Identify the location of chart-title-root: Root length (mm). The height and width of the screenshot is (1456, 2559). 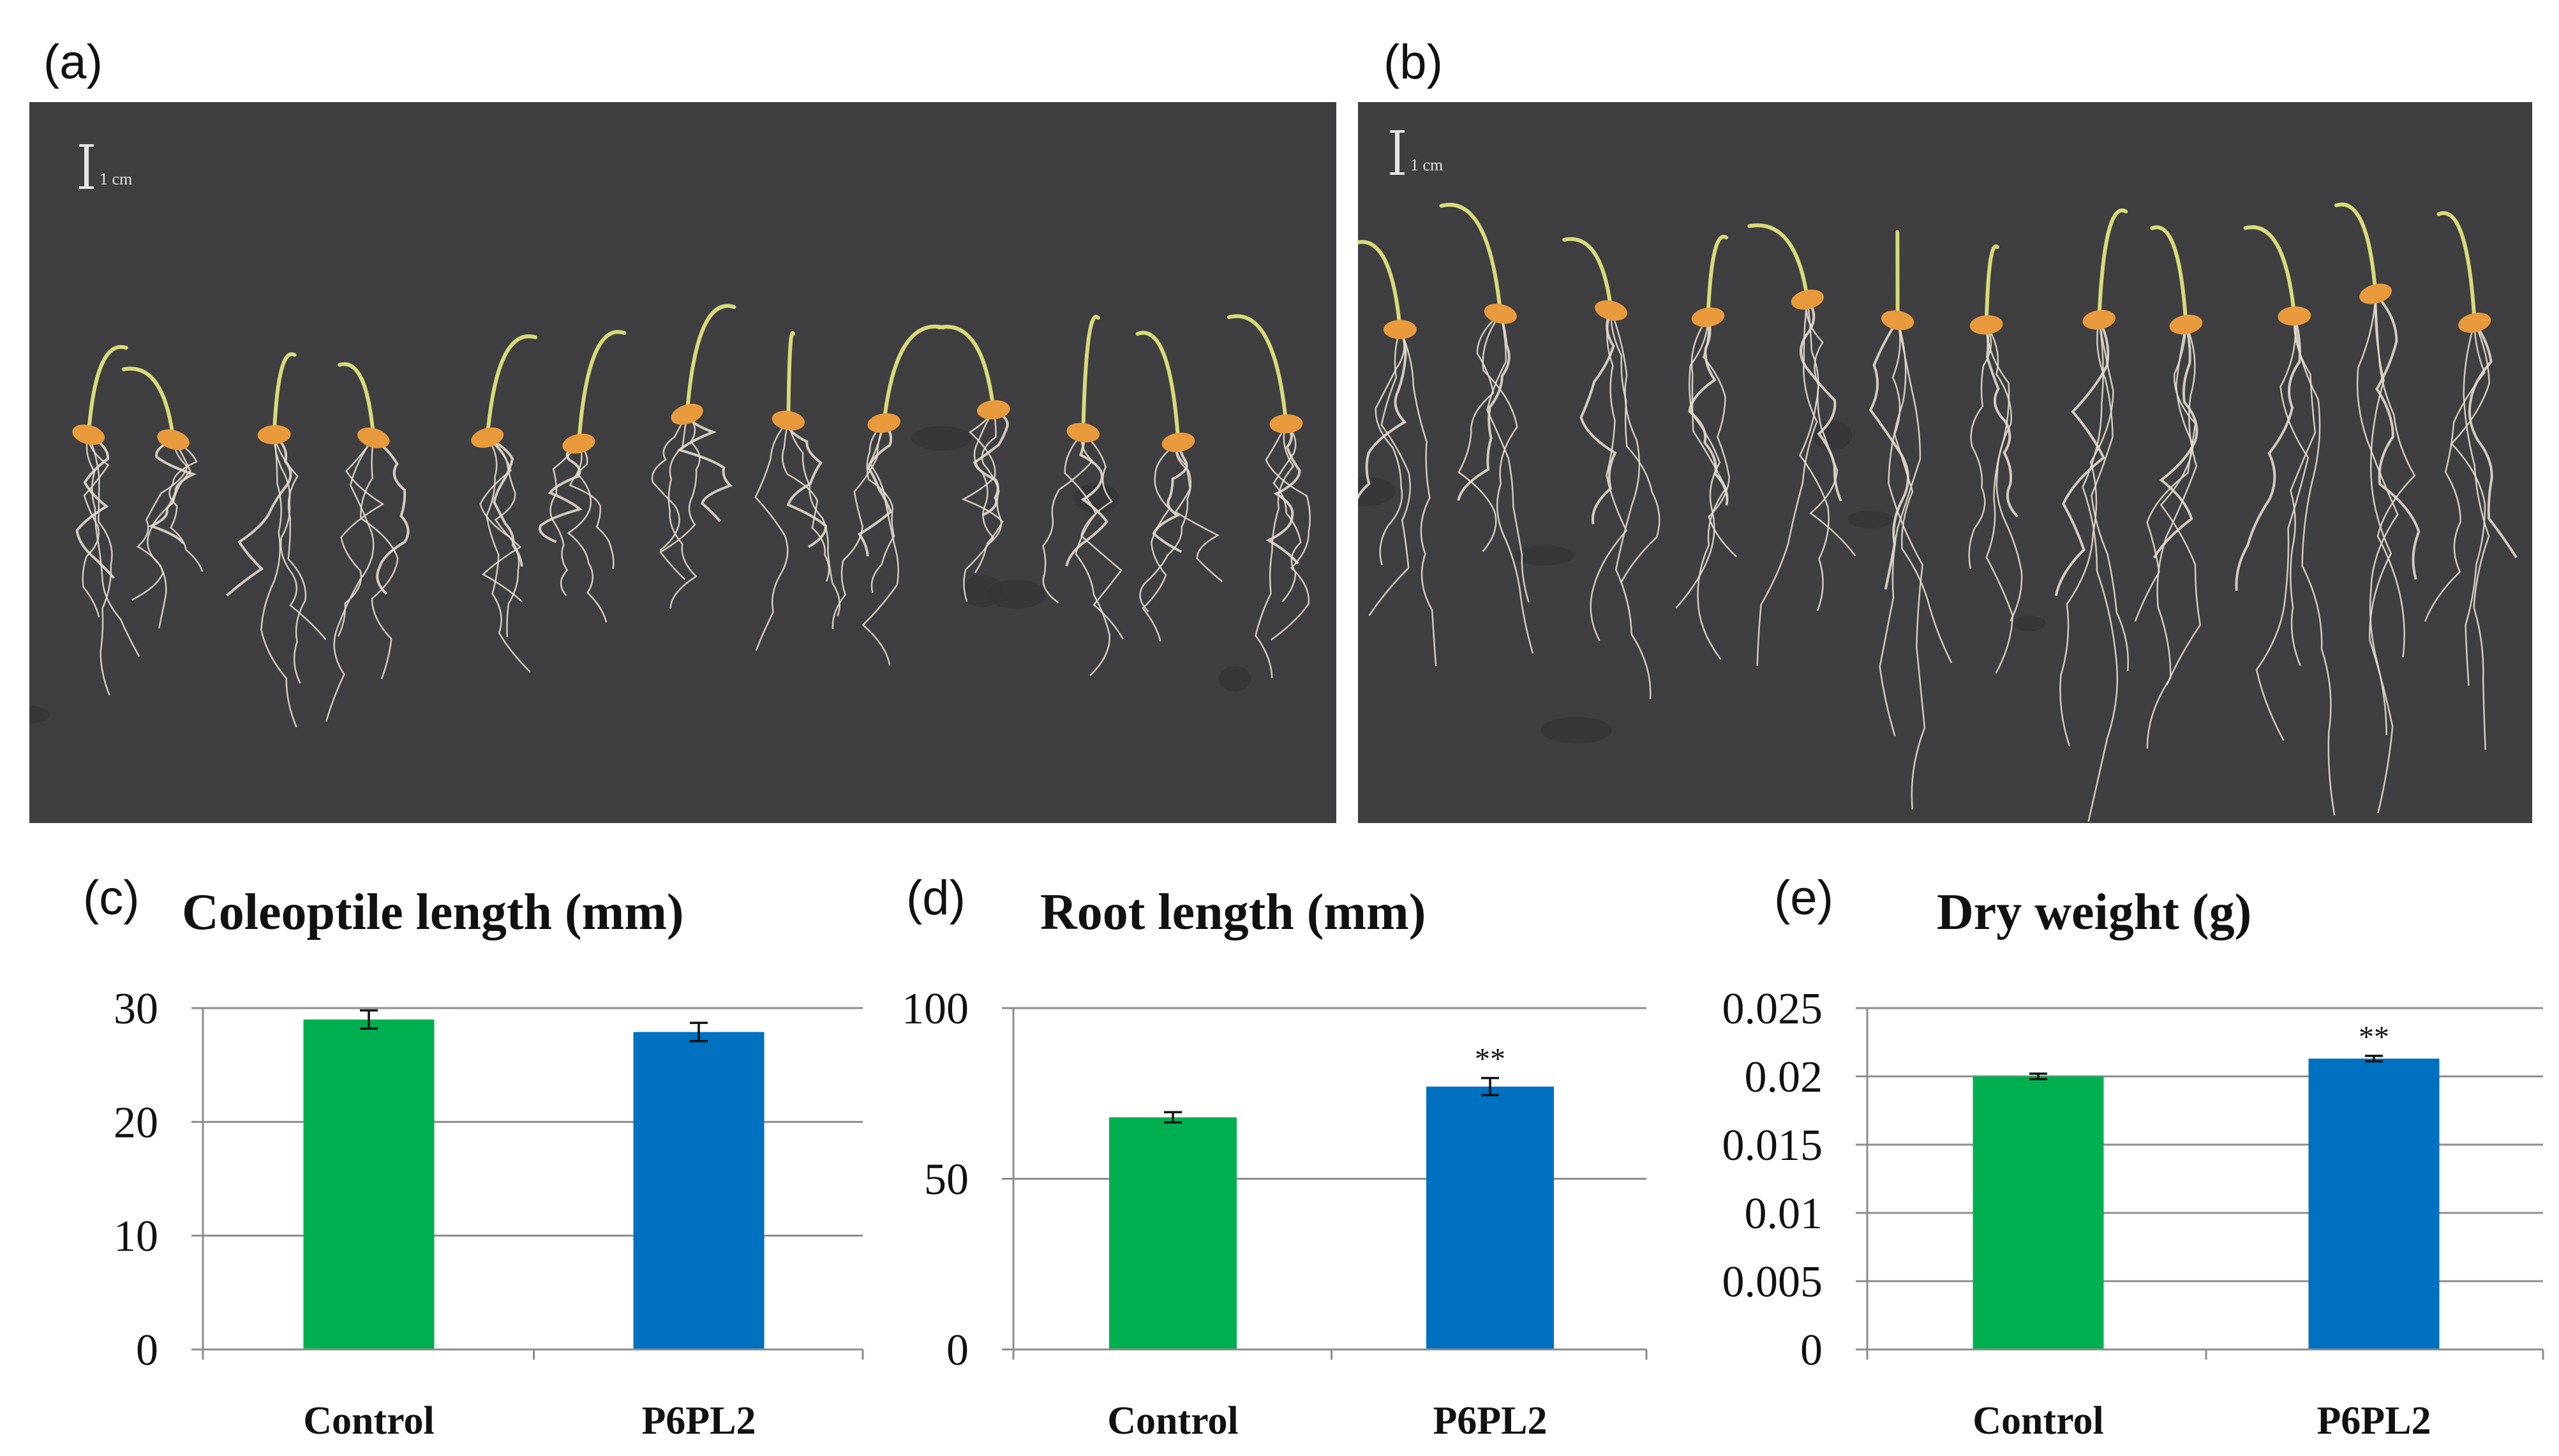
(1233, 912).